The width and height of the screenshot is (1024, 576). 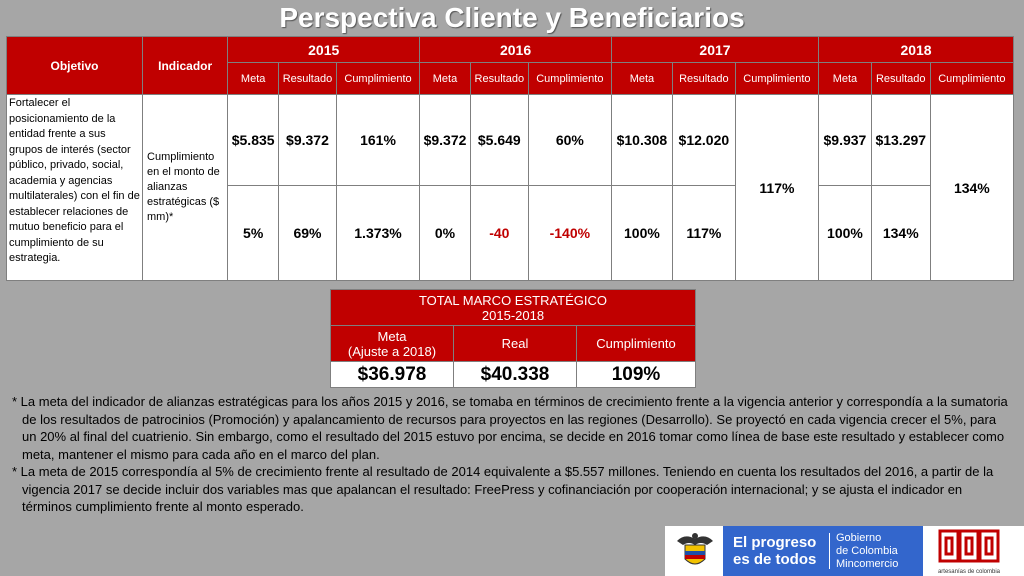 I want to click on cell-meta-2018-pct: 100%, so click(x=845, y=233).